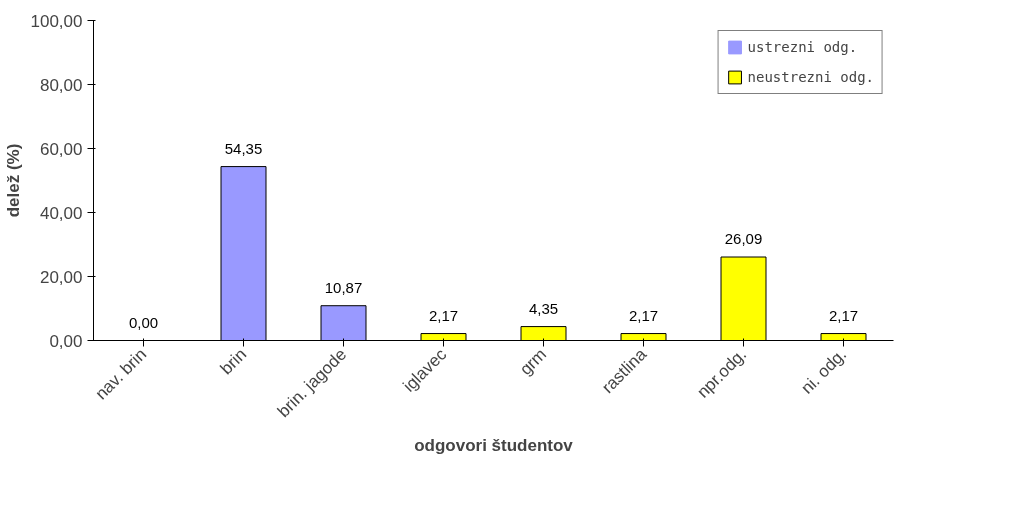  What do you see at coordinates (143, 322) in the screenshot?
I see `data-label: 0,00` at bounding box center [143, 322].